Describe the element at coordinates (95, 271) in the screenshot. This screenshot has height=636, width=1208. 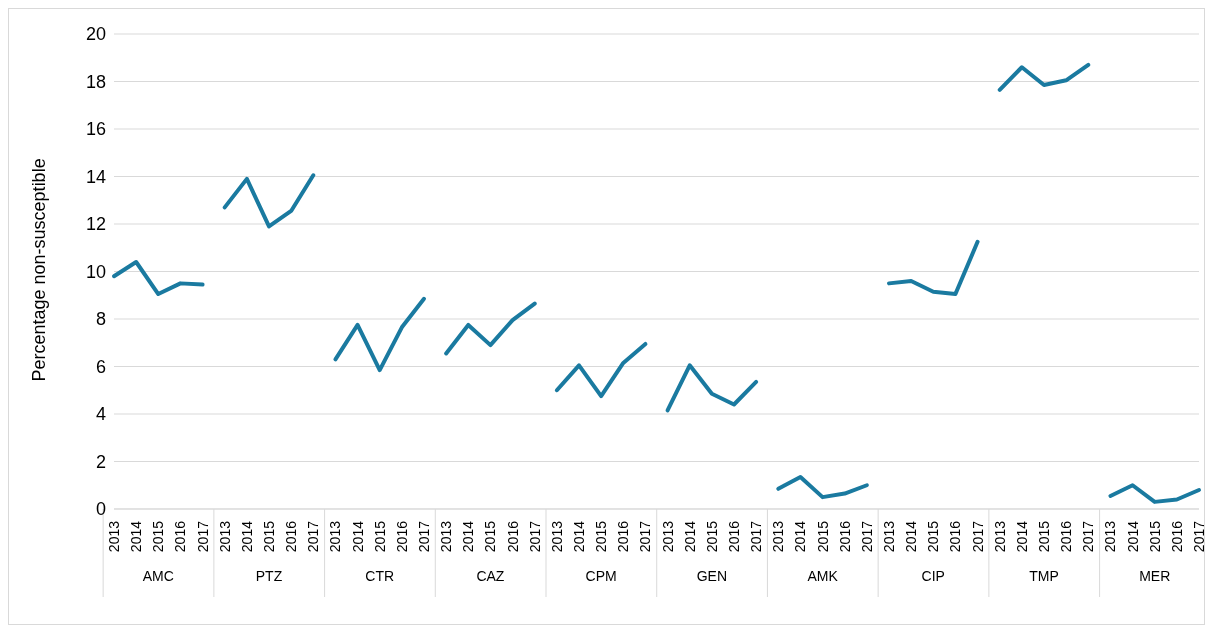
I see `y-tick-label: 10` at that location.